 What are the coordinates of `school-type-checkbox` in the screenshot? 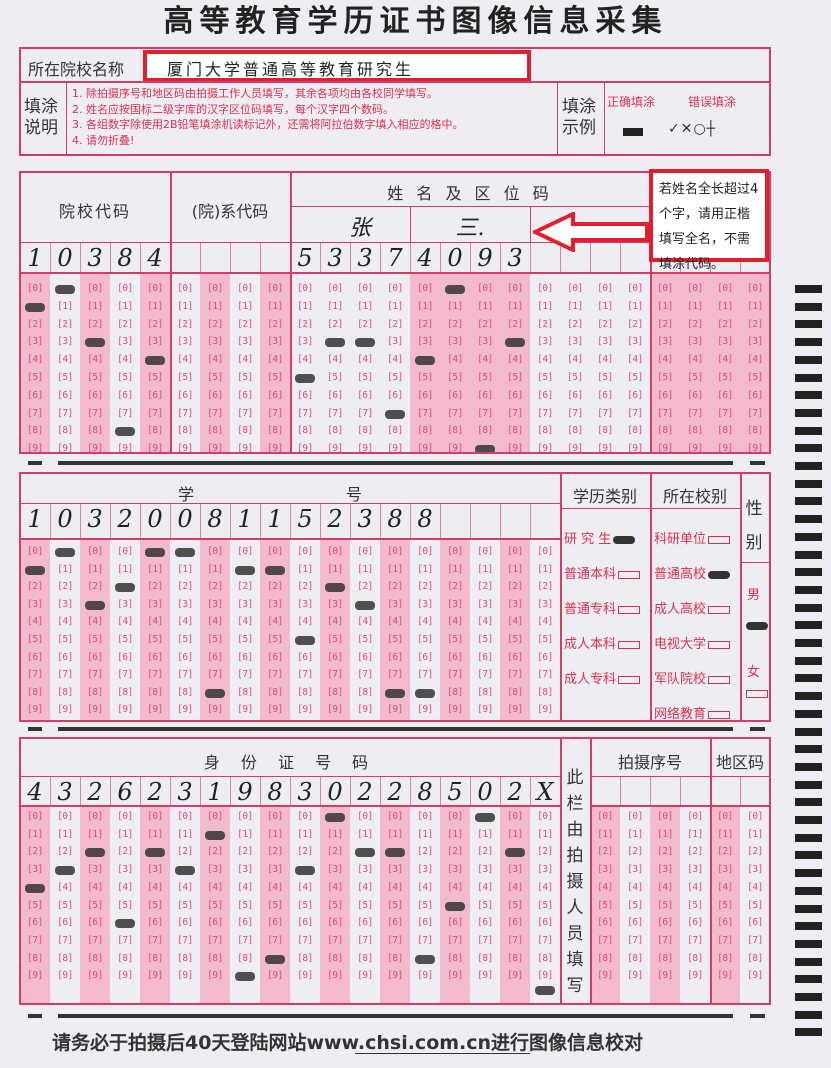 It's located at (719, 539).